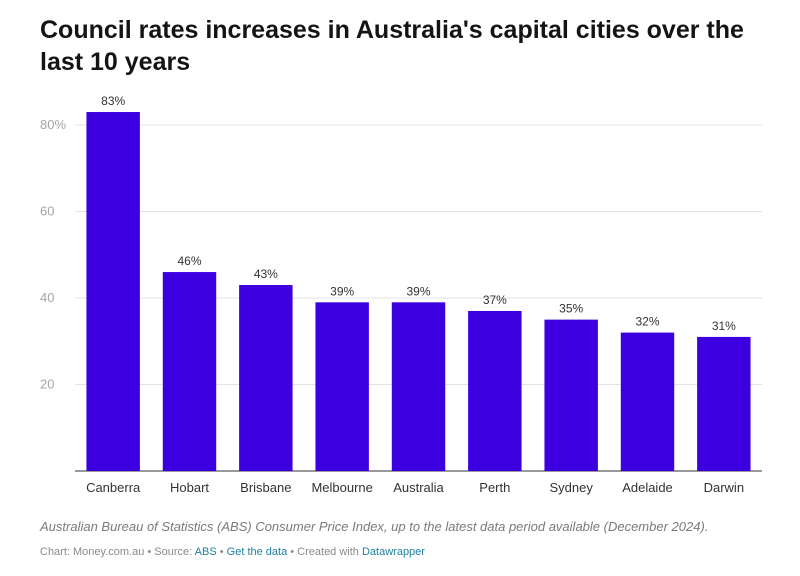 Image resolution: width=800 pixels, height=576 pixels. What do you see at coordinates (47, 211) in the screenshot?
I see `y-tick-label: 60` at bounding box center [47, 211].